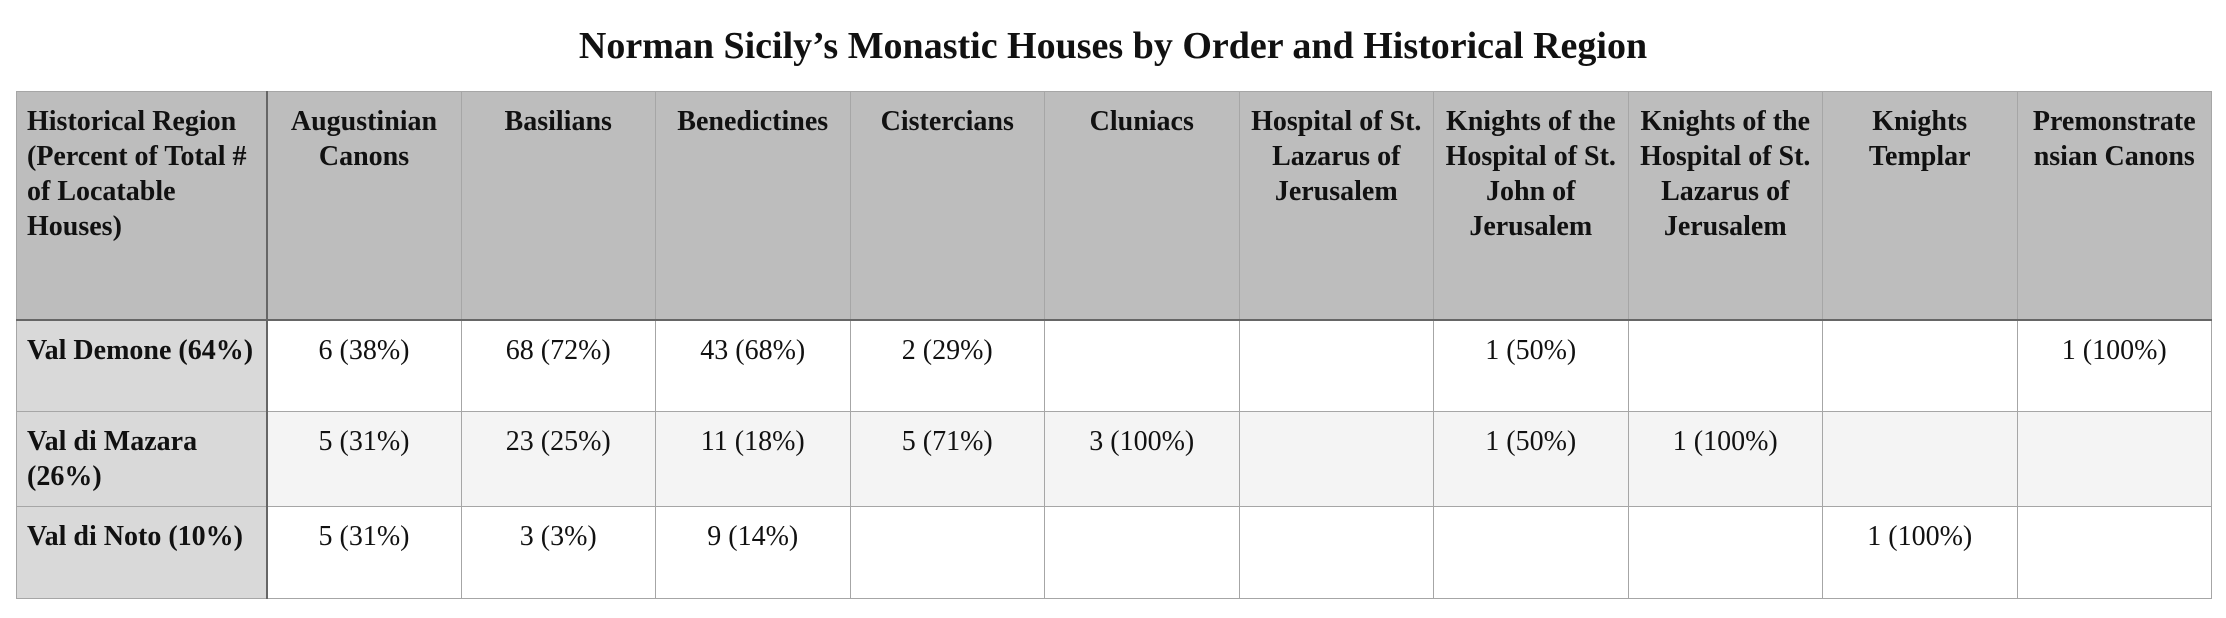  Describe the element at coordinates (558, 552) in the screenshot. I see `table-cell: 3 (3%)` at that location.